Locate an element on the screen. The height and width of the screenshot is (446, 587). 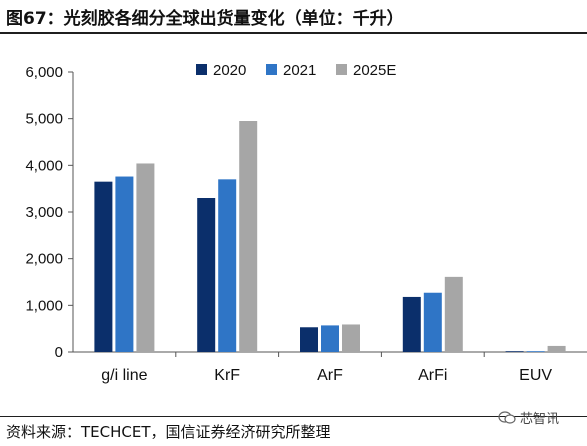
bar-2025e-giline is located at coordinates (145, 257).